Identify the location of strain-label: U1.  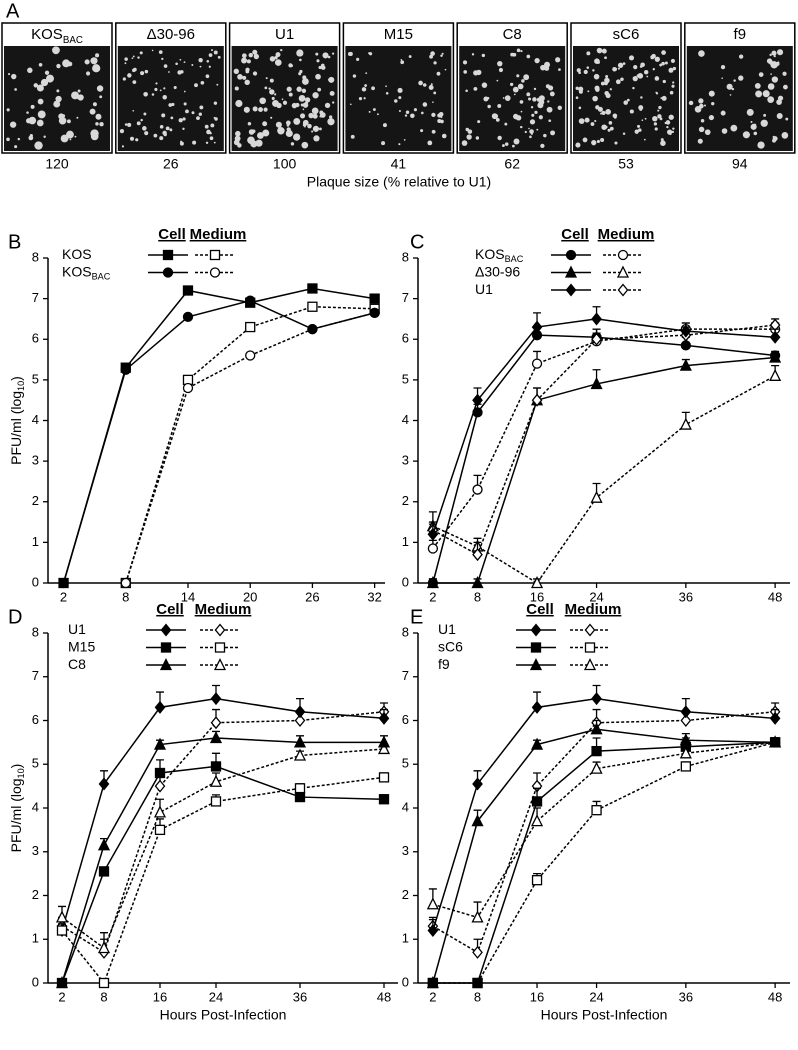
(284, 34).